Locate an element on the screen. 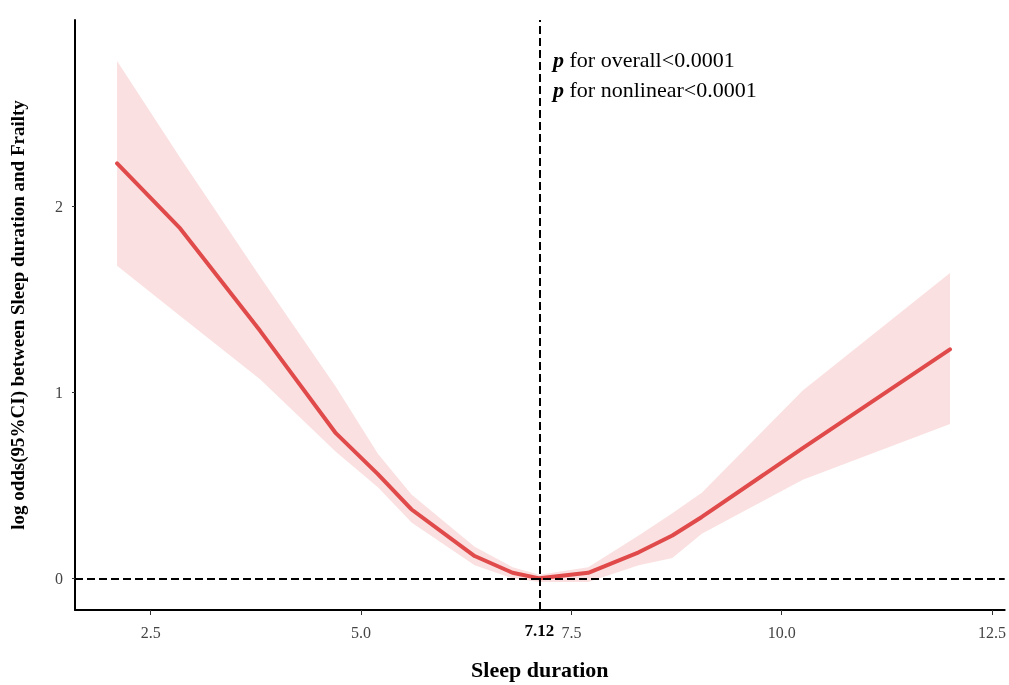  annotation: p for overall<0.0001 is located at coordinates (643, 59).